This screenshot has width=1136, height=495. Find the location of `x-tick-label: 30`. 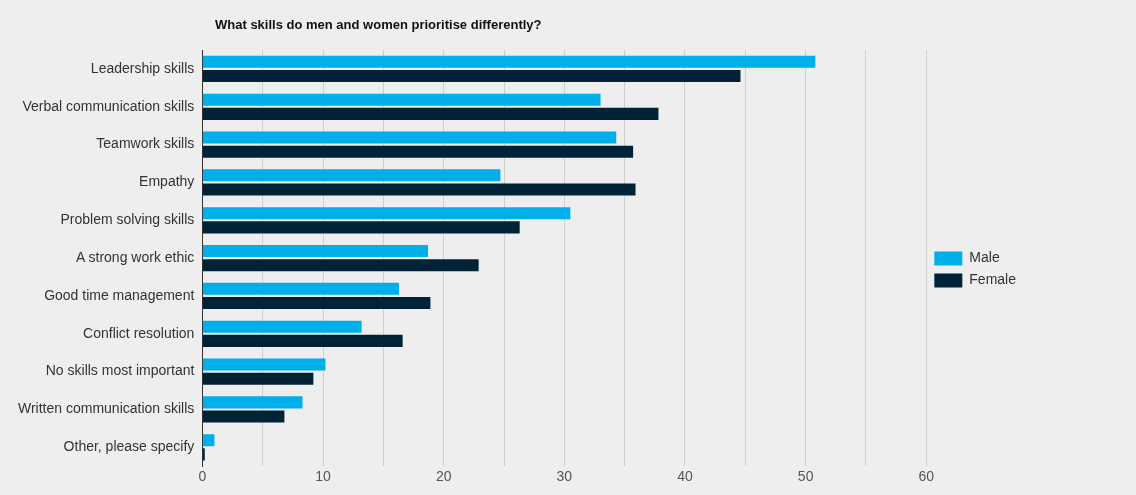

x-tick-label: 30 is located at coordinates (564, 476).